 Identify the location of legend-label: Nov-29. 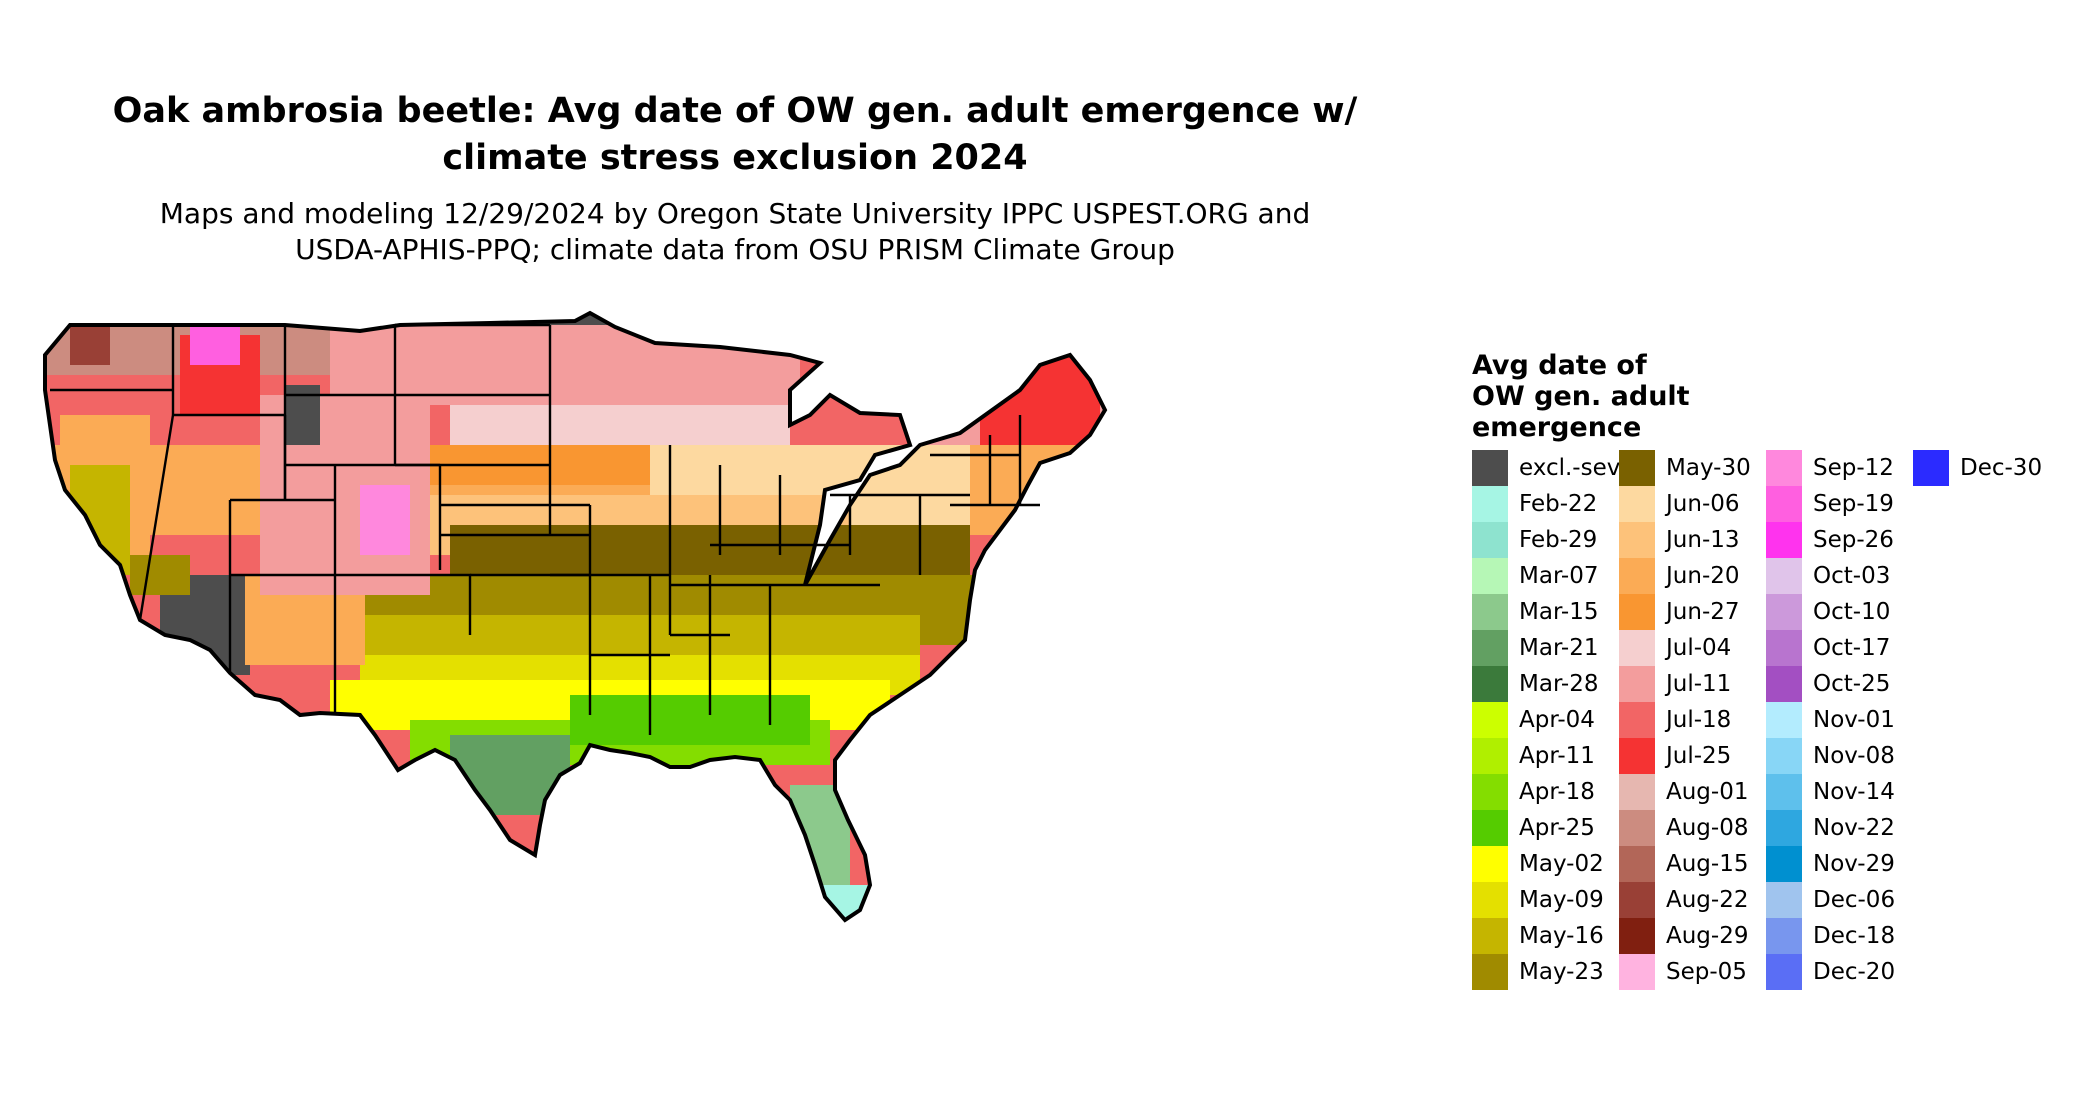
(1854, 864).